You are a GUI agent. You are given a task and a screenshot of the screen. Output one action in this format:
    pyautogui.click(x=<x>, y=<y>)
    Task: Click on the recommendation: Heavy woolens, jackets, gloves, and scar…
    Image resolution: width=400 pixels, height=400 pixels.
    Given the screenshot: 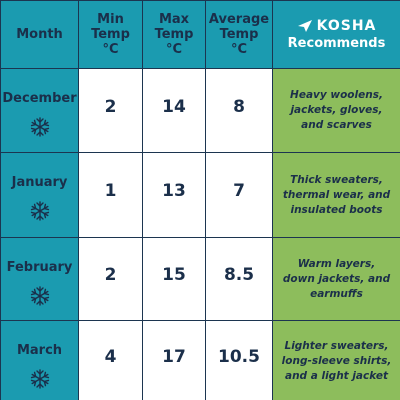 What is the action you would take?
    pyautogui.click(x=336, y=110)
    